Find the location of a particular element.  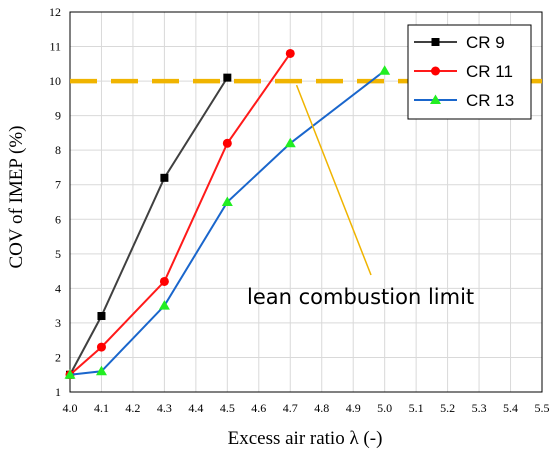

annotation-label: lean combustion limit is located at coordinates (360, 297).